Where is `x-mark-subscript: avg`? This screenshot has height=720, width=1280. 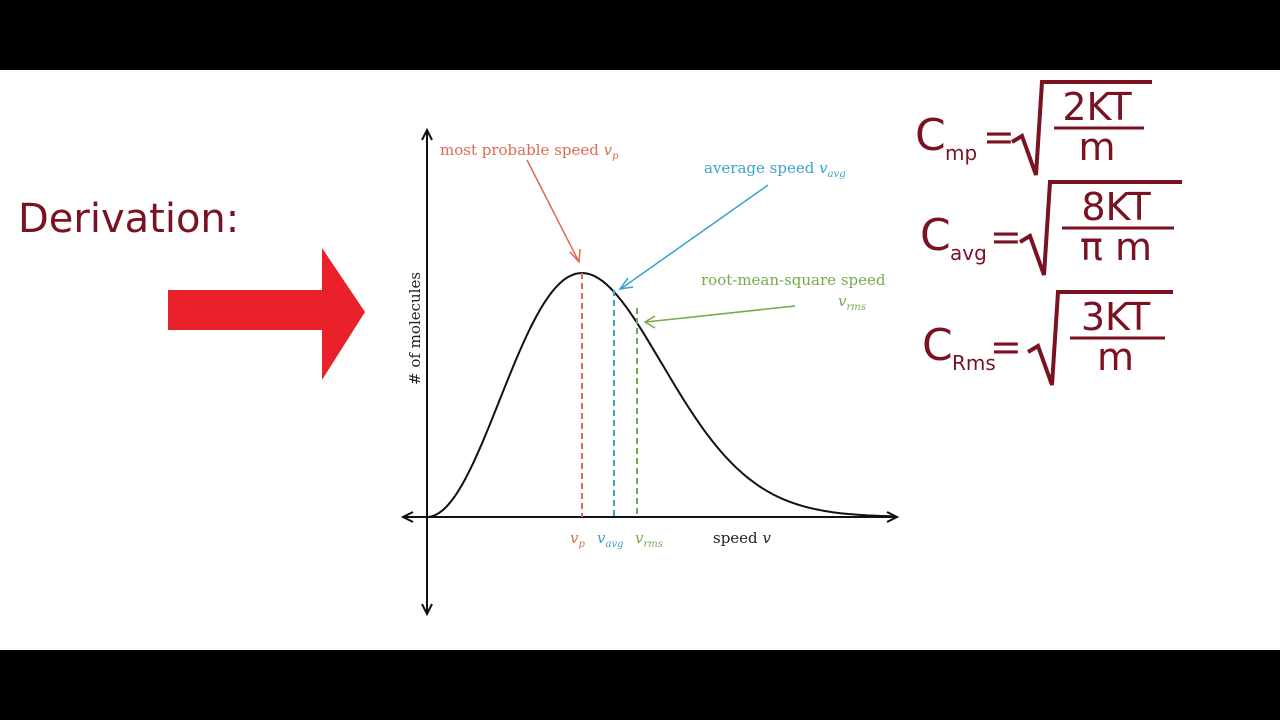 x-mark-subscript: avg is located at coordinates (614, 544).